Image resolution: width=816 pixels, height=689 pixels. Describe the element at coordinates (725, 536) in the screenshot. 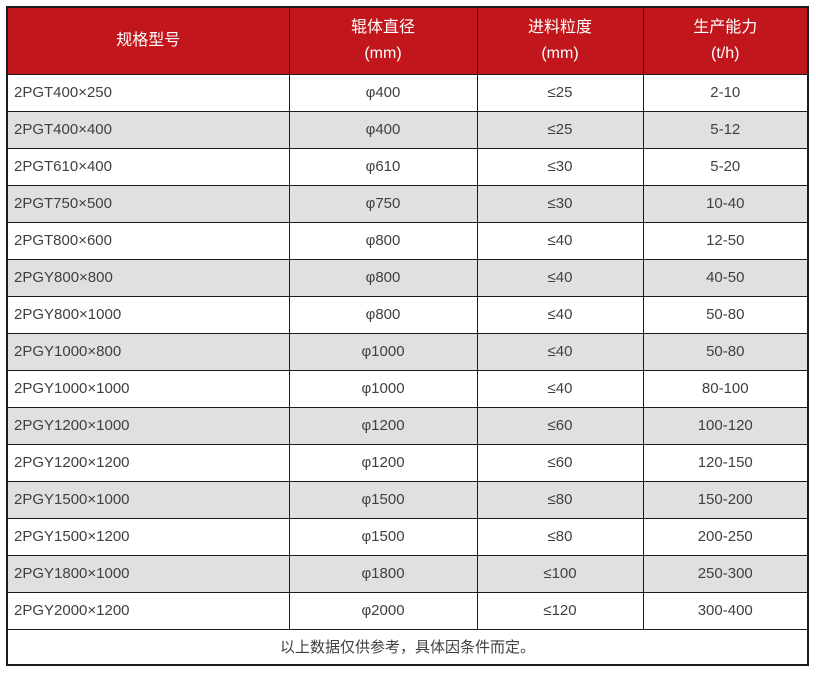

I see `table-cell: 200-250` at that location.